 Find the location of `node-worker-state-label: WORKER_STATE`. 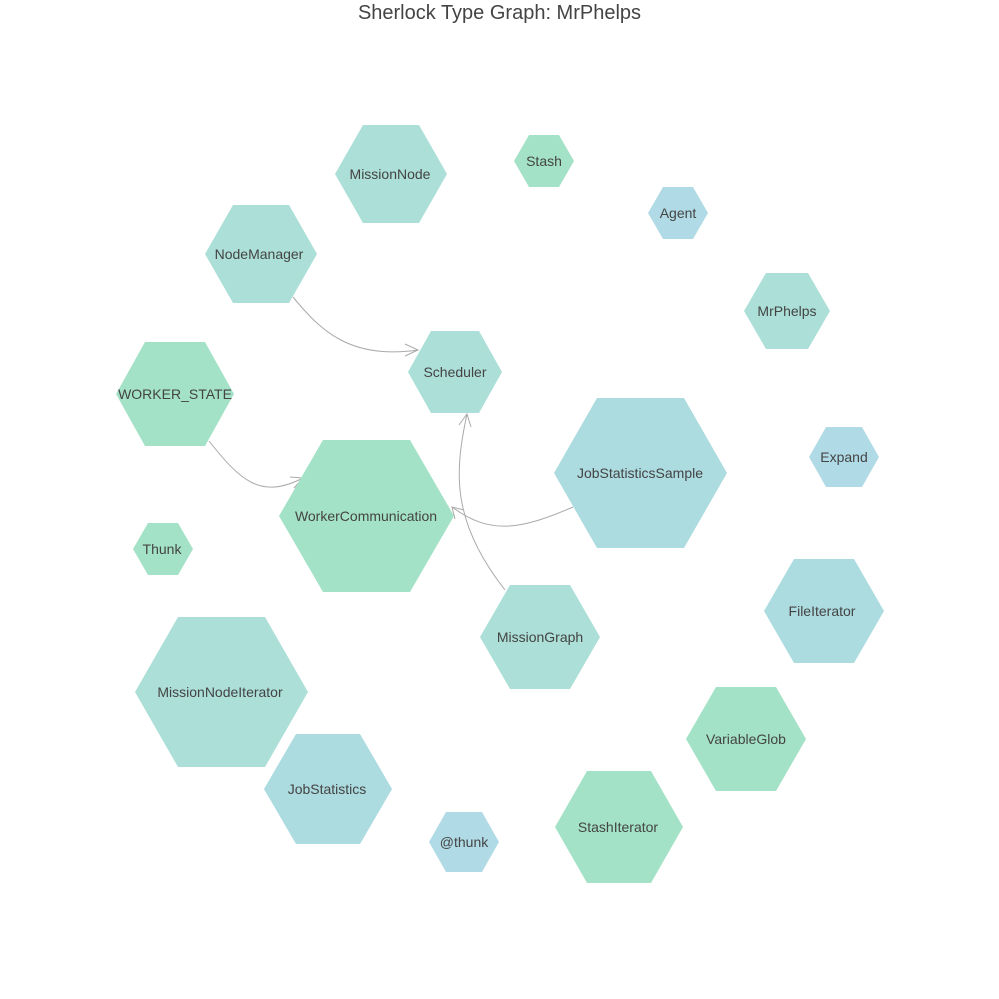

node-worker-state-label: WORKER_STATE is located at coordinates (175, 394).